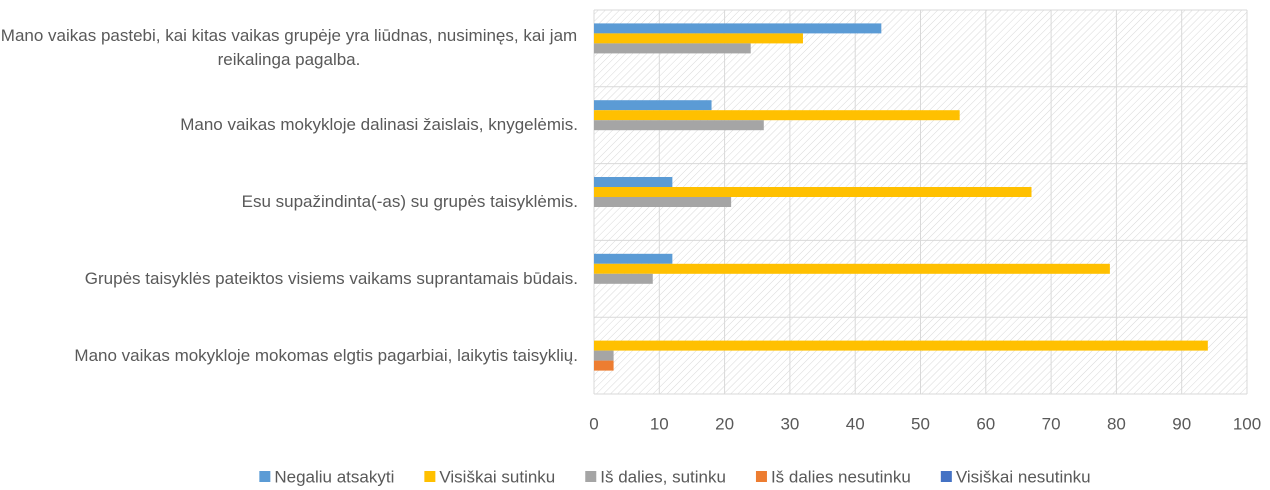 This screenshot has height=490, width=1270. Describe the element at coordinates (1247, 423) in the screenshot. I see `x-tick-label: 100` at that location.